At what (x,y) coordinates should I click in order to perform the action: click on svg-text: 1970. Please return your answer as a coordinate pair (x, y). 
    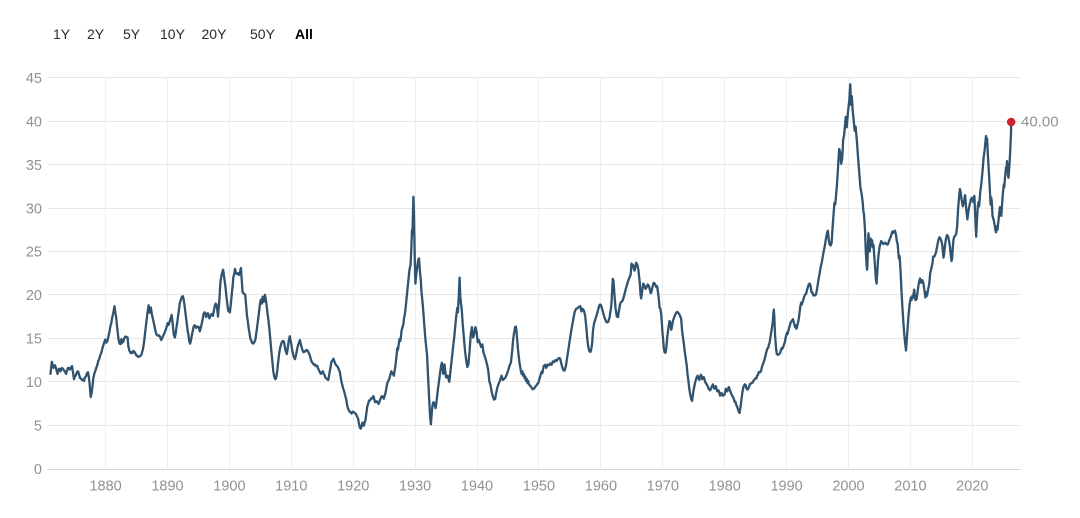
    Looking at the image, I should click on (663, 487).